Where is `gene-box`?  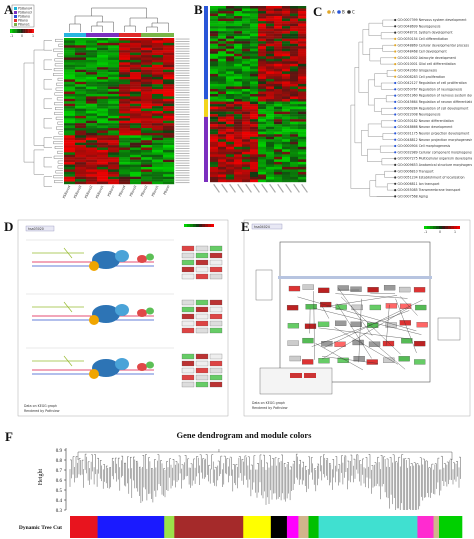 gene-box is located at coordinates (216, 370).